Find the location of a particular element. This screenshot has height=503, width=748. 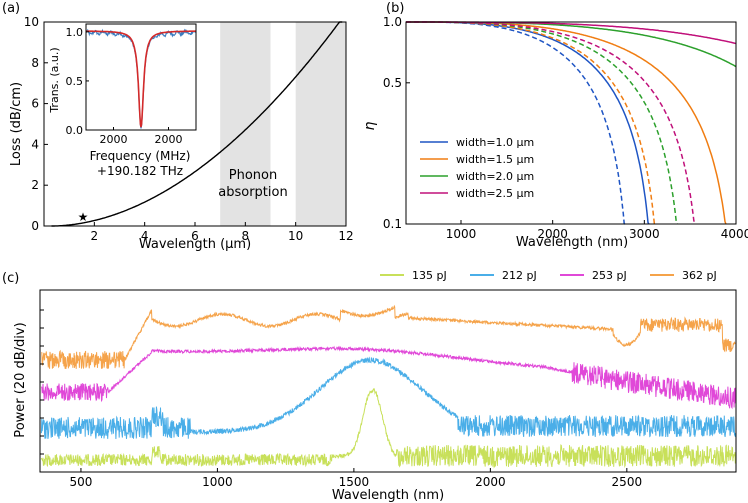

panel-b-ylabel: η is located at coordinates (370, 125).